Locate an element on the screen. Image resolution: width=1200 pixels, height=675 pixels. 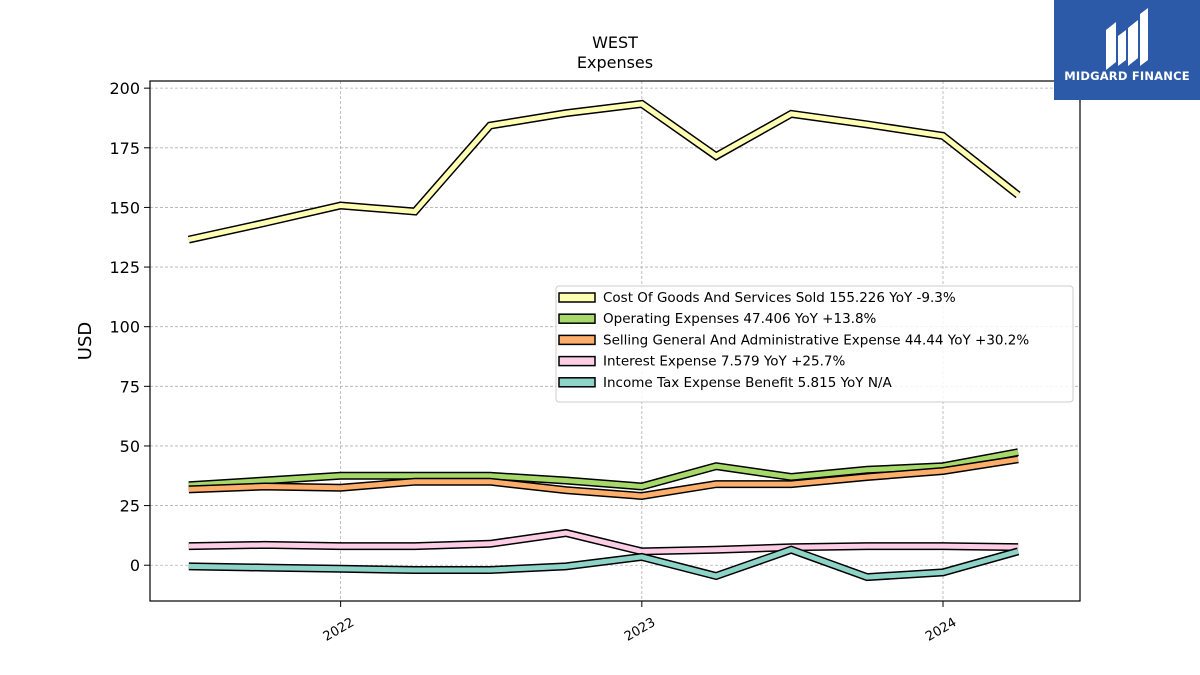
y-axis-label: USD is located at coordinates (85, 341).